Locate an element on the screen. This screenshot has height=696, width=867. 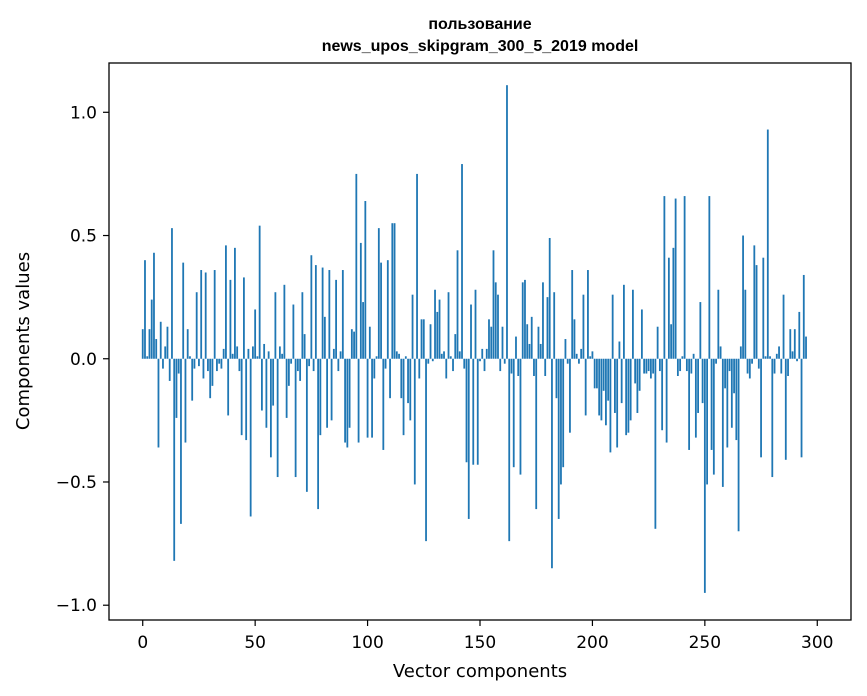
y-tick-label: 1.0 is located at coordinates (83, 113).